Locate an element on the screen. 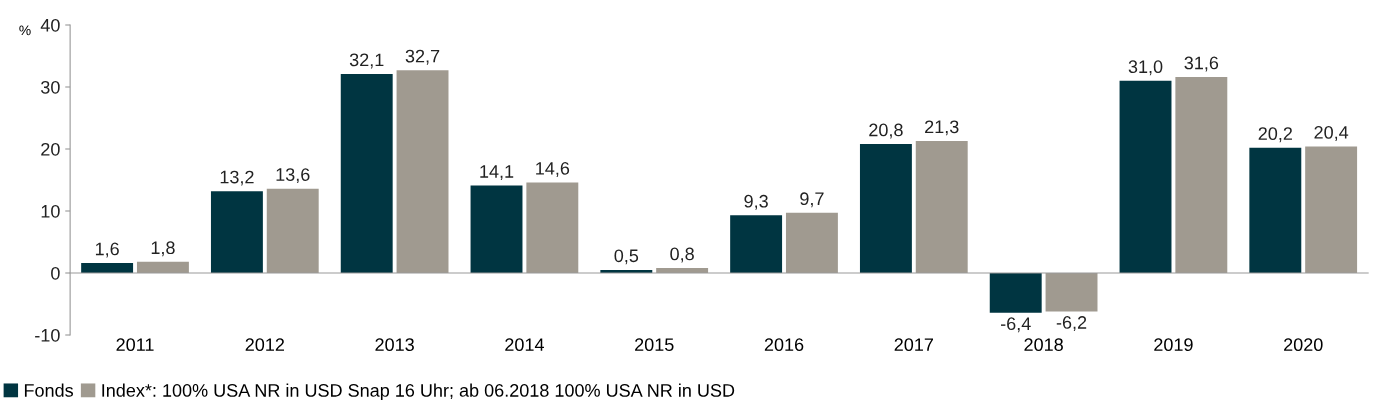  data-label: 0,5 is located at coordinates (626, 257).